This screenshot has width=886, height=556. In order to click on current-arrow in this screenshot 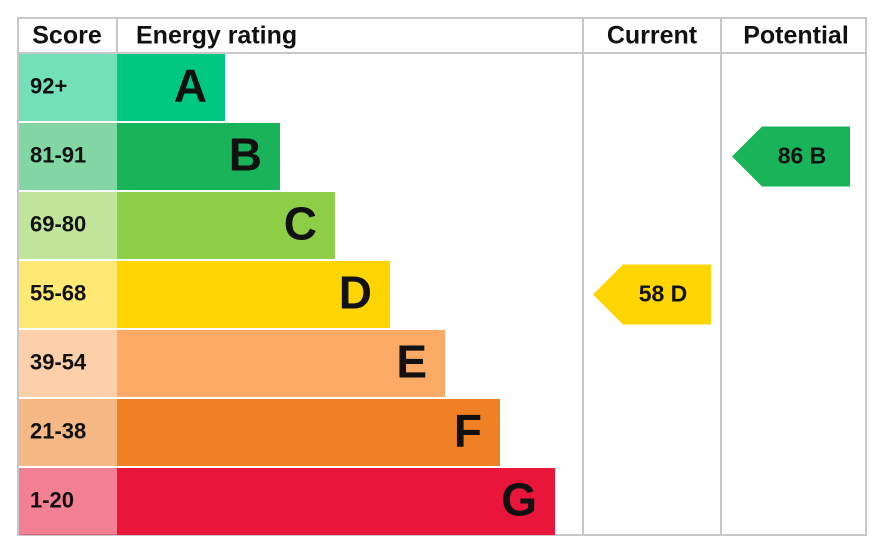, I will do `click(652, 294)`.